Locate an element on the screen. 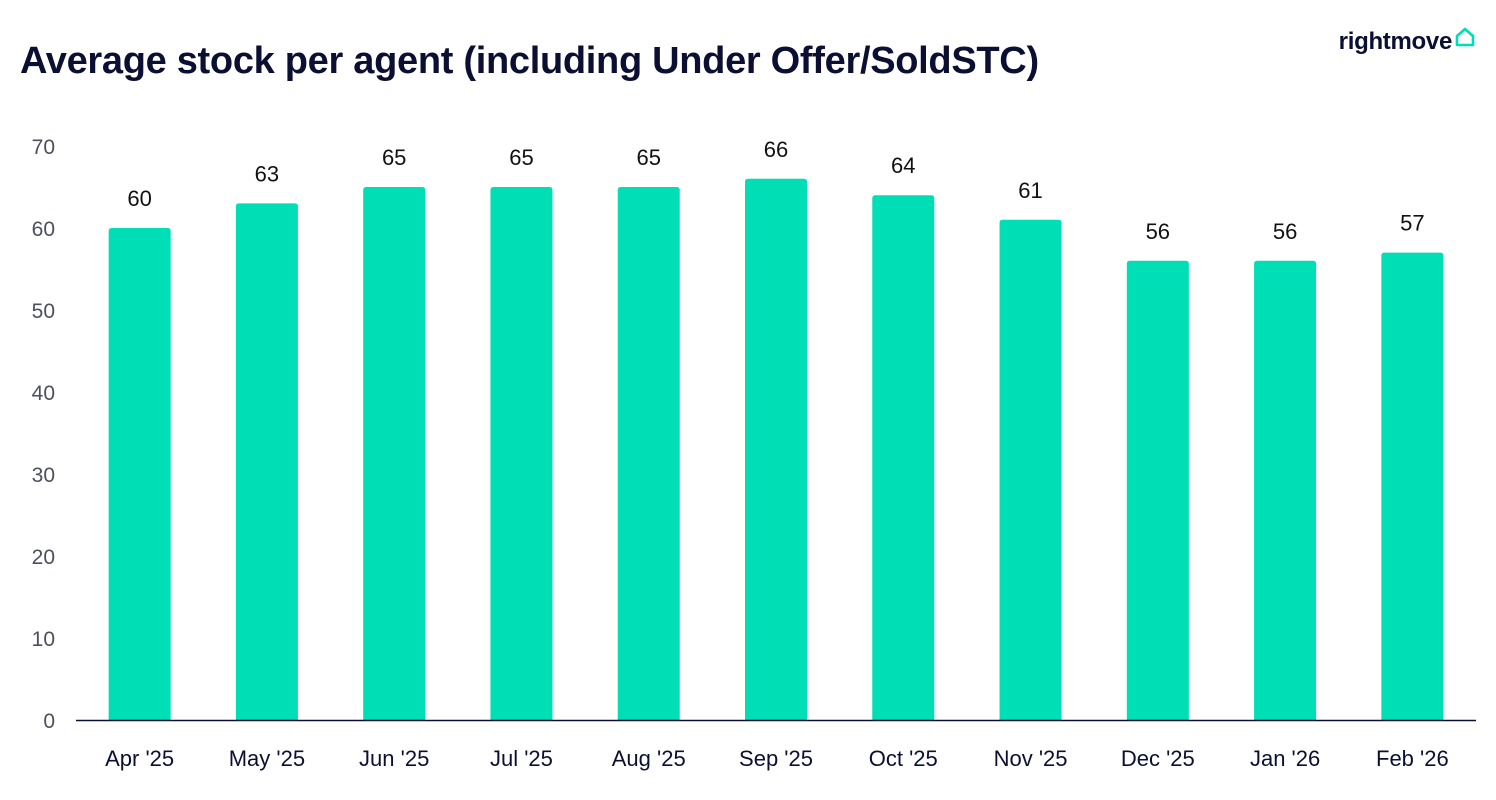  x-tick-label: May '25 is located at coordinates (267, 758).